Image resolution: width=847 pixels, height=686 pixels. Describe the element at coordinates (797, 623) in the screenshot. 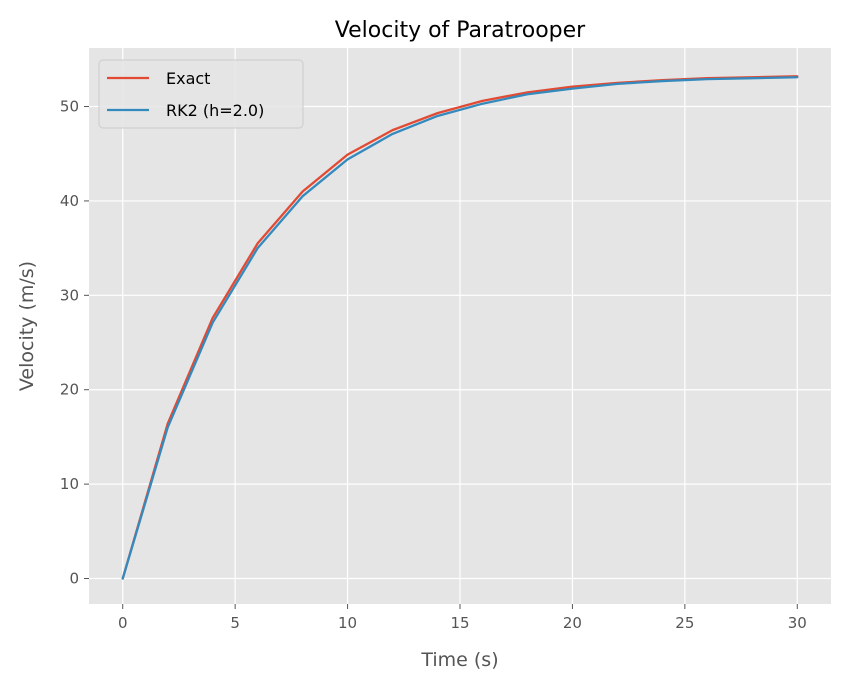

I see `x-tick-label: 30` at that location.